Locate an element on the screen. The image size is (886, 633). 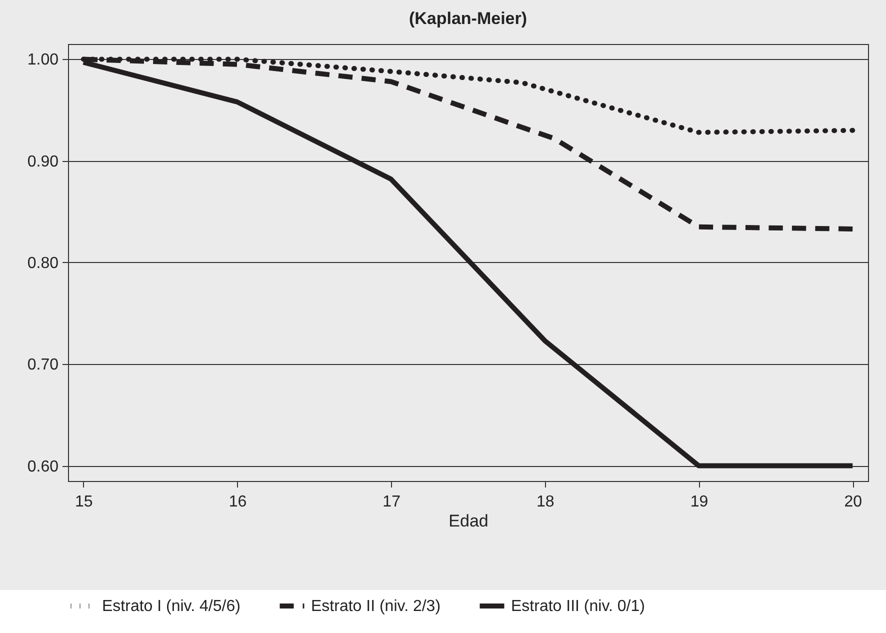
y-tick-label: 0.60 is located at coordinates (43, 467).